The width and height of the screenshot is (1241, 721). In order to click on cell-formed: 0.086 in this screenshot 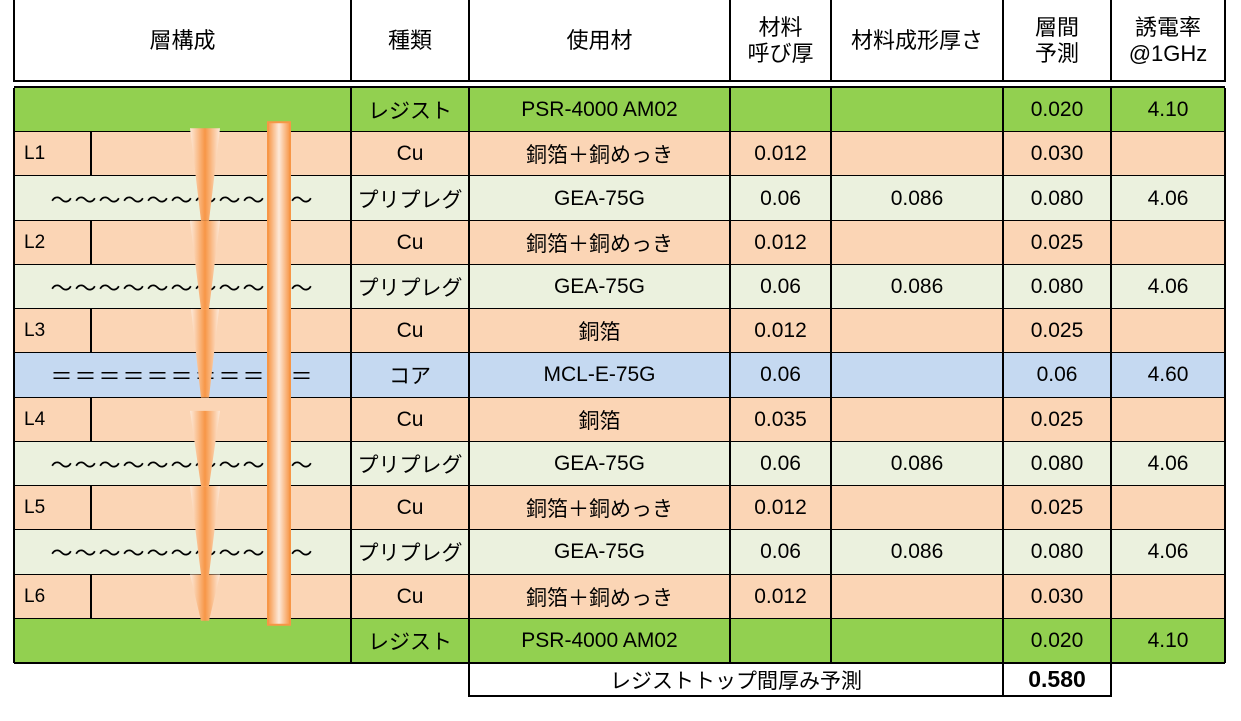, I will do `click(917, 552)`.